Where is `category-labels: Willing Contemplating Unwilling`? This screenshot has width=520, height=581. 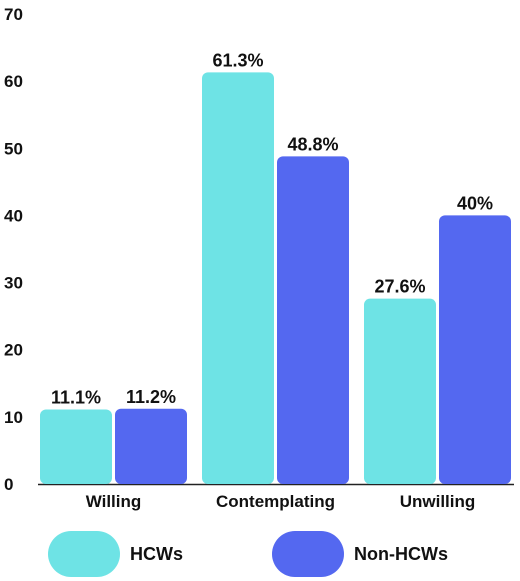 category-labels: Willing Contemplating Unwilling is located at coordinates (281, 501).